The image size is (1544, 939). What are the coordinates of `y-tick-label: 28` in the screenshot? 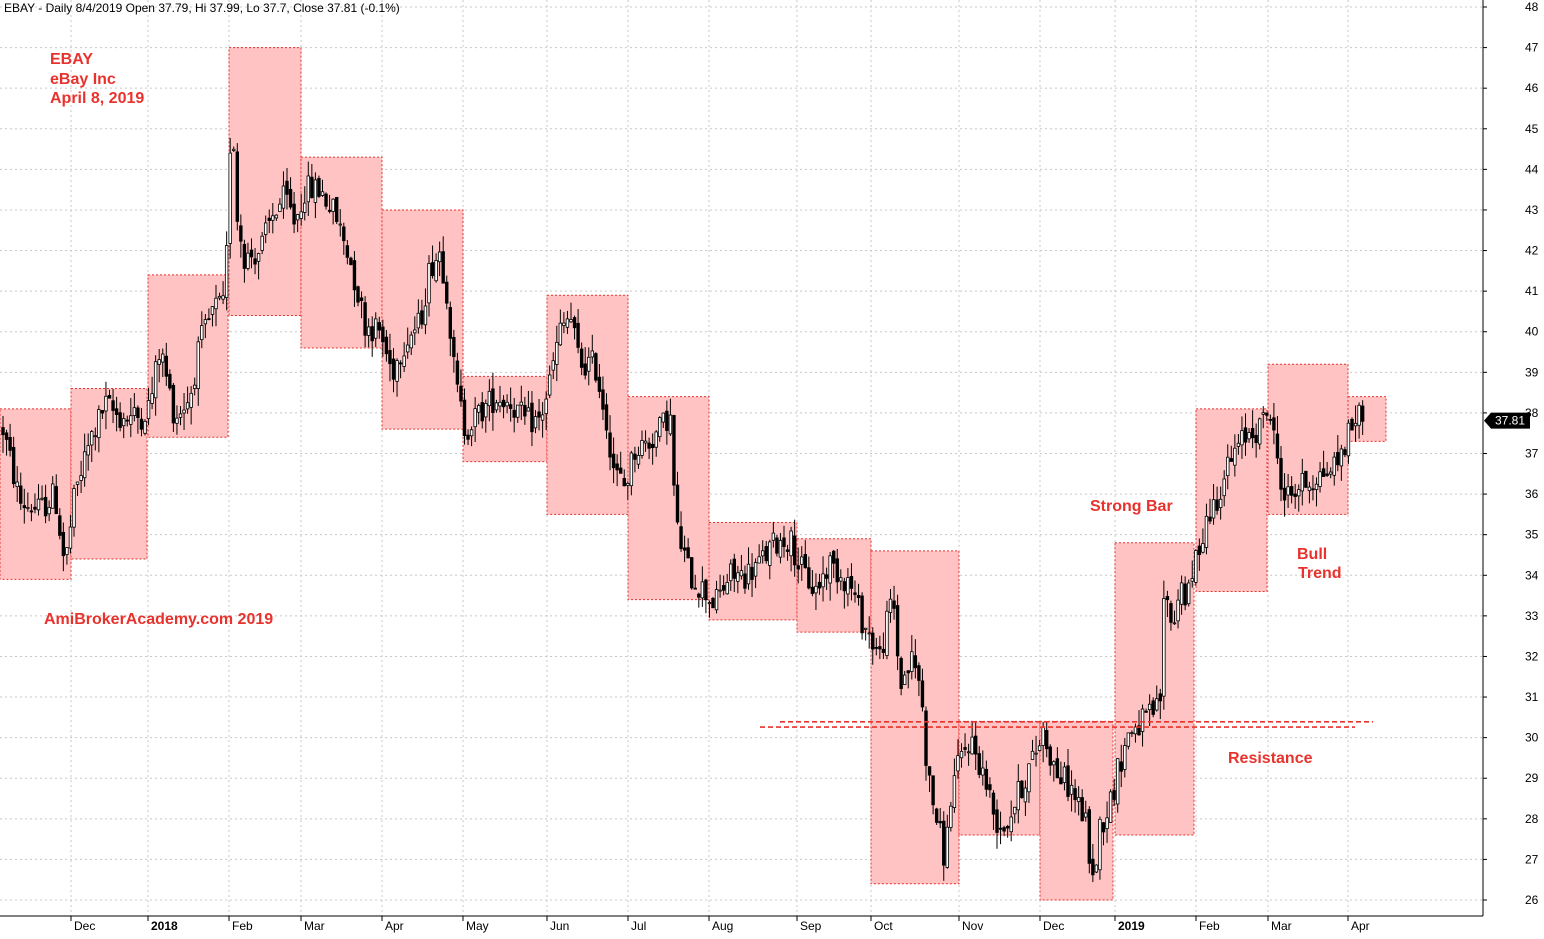 It's located at (1532, 819).